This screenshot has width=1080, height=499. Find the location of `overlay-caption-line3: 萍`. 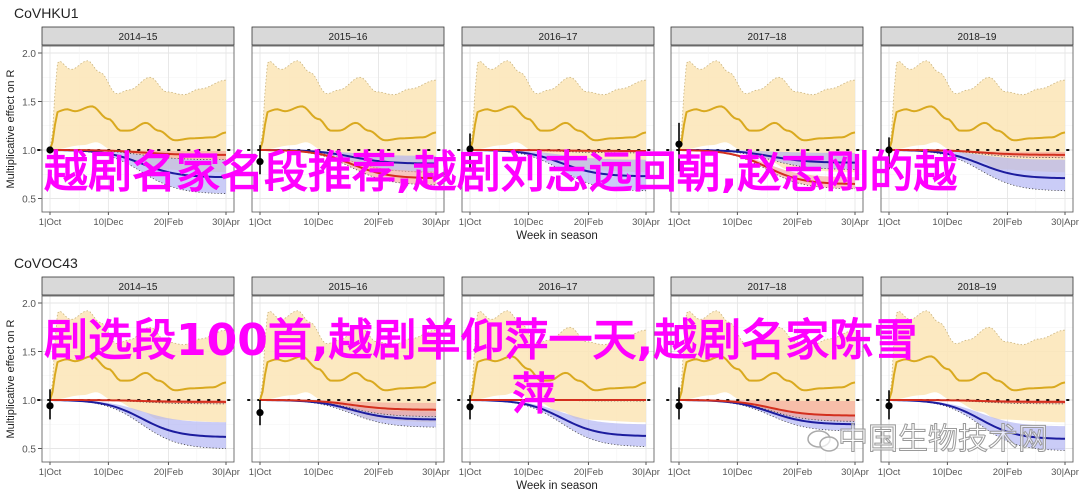

overlay-caption-line3: 萍 is located at coordinates (534, 394).